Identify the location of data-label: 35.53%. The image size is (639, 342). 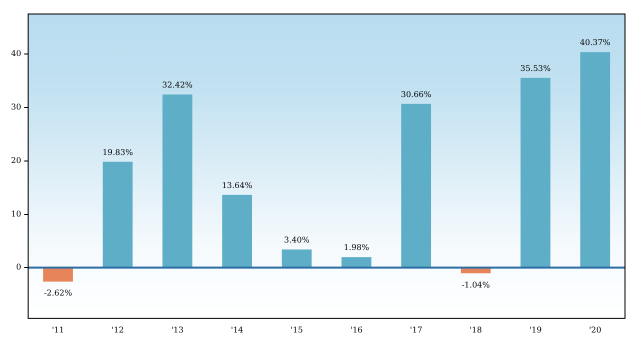
(536, 68).